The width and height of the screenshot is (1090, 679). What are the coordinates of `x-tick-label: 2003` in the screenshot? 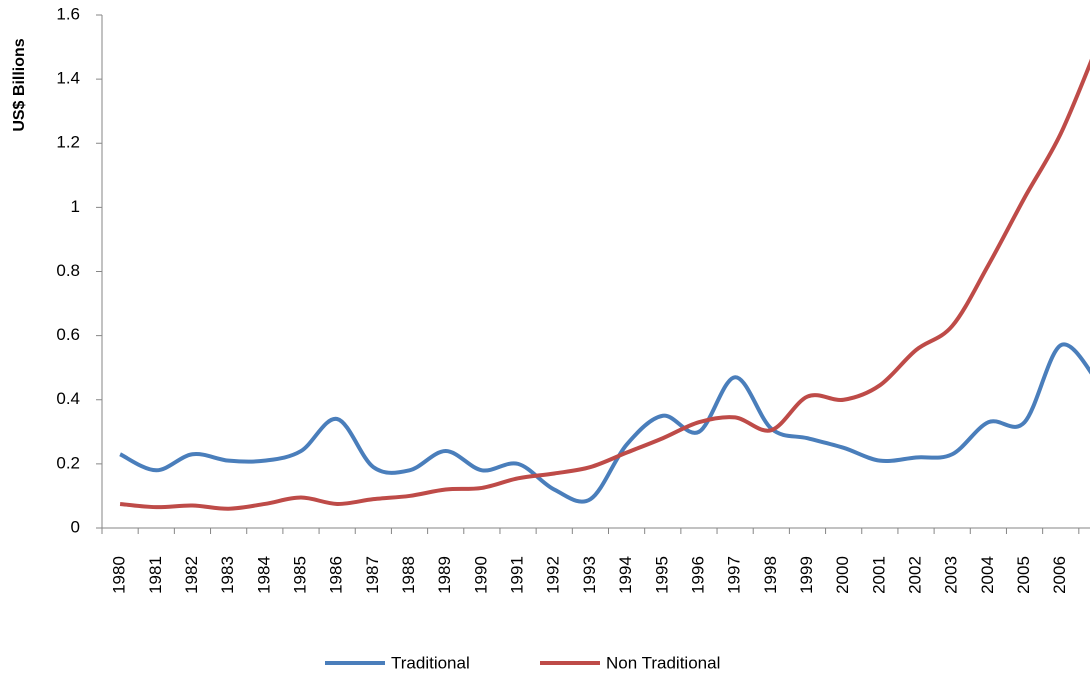 It's located at (951, 575).